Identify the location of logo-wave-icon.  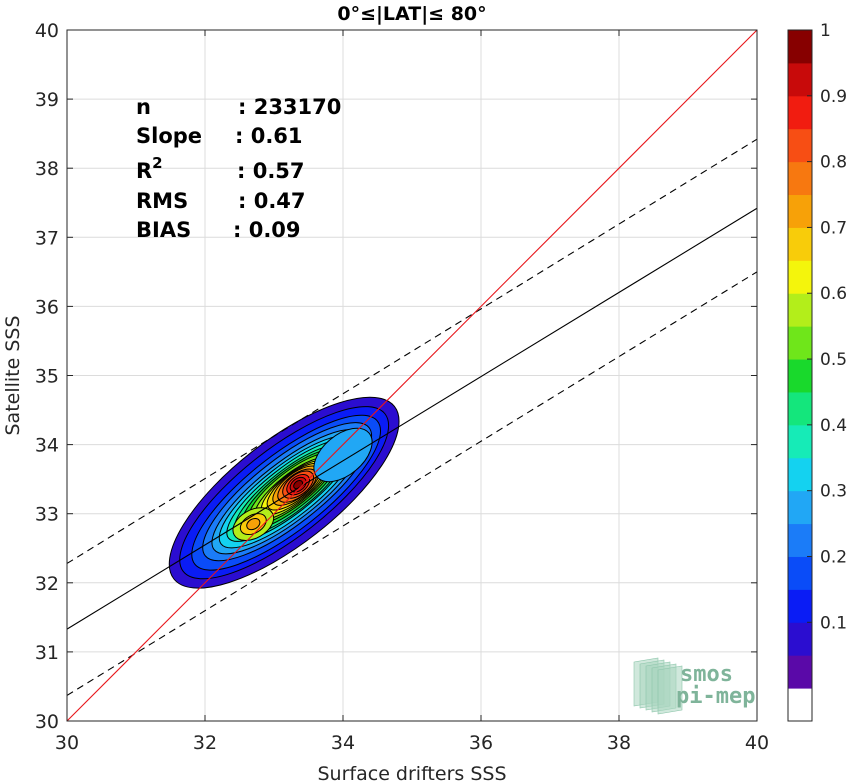
(658, 686).